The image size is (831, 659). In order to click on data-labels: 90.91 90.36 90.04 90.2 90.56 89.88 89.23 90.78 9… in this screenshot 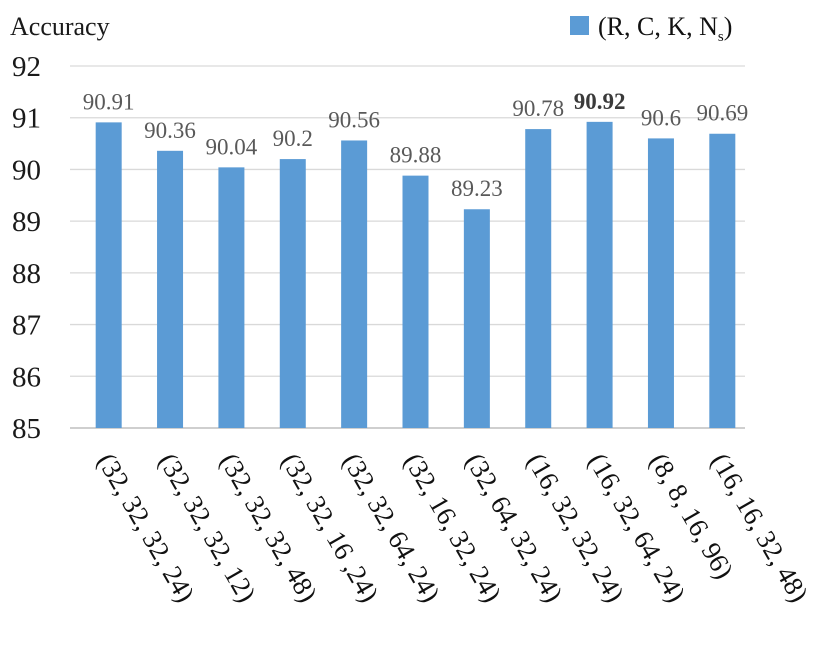, I will do `click(415, 145)`.